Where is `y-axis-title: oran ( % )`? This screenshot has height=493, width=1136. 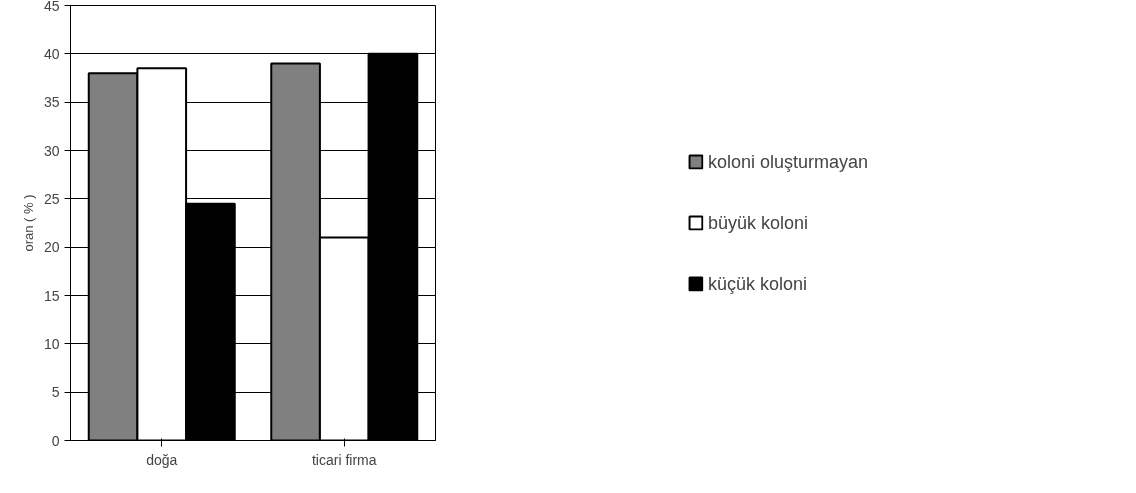 y-axis-title: oran ( % ) is located at coordinates (28, 223).